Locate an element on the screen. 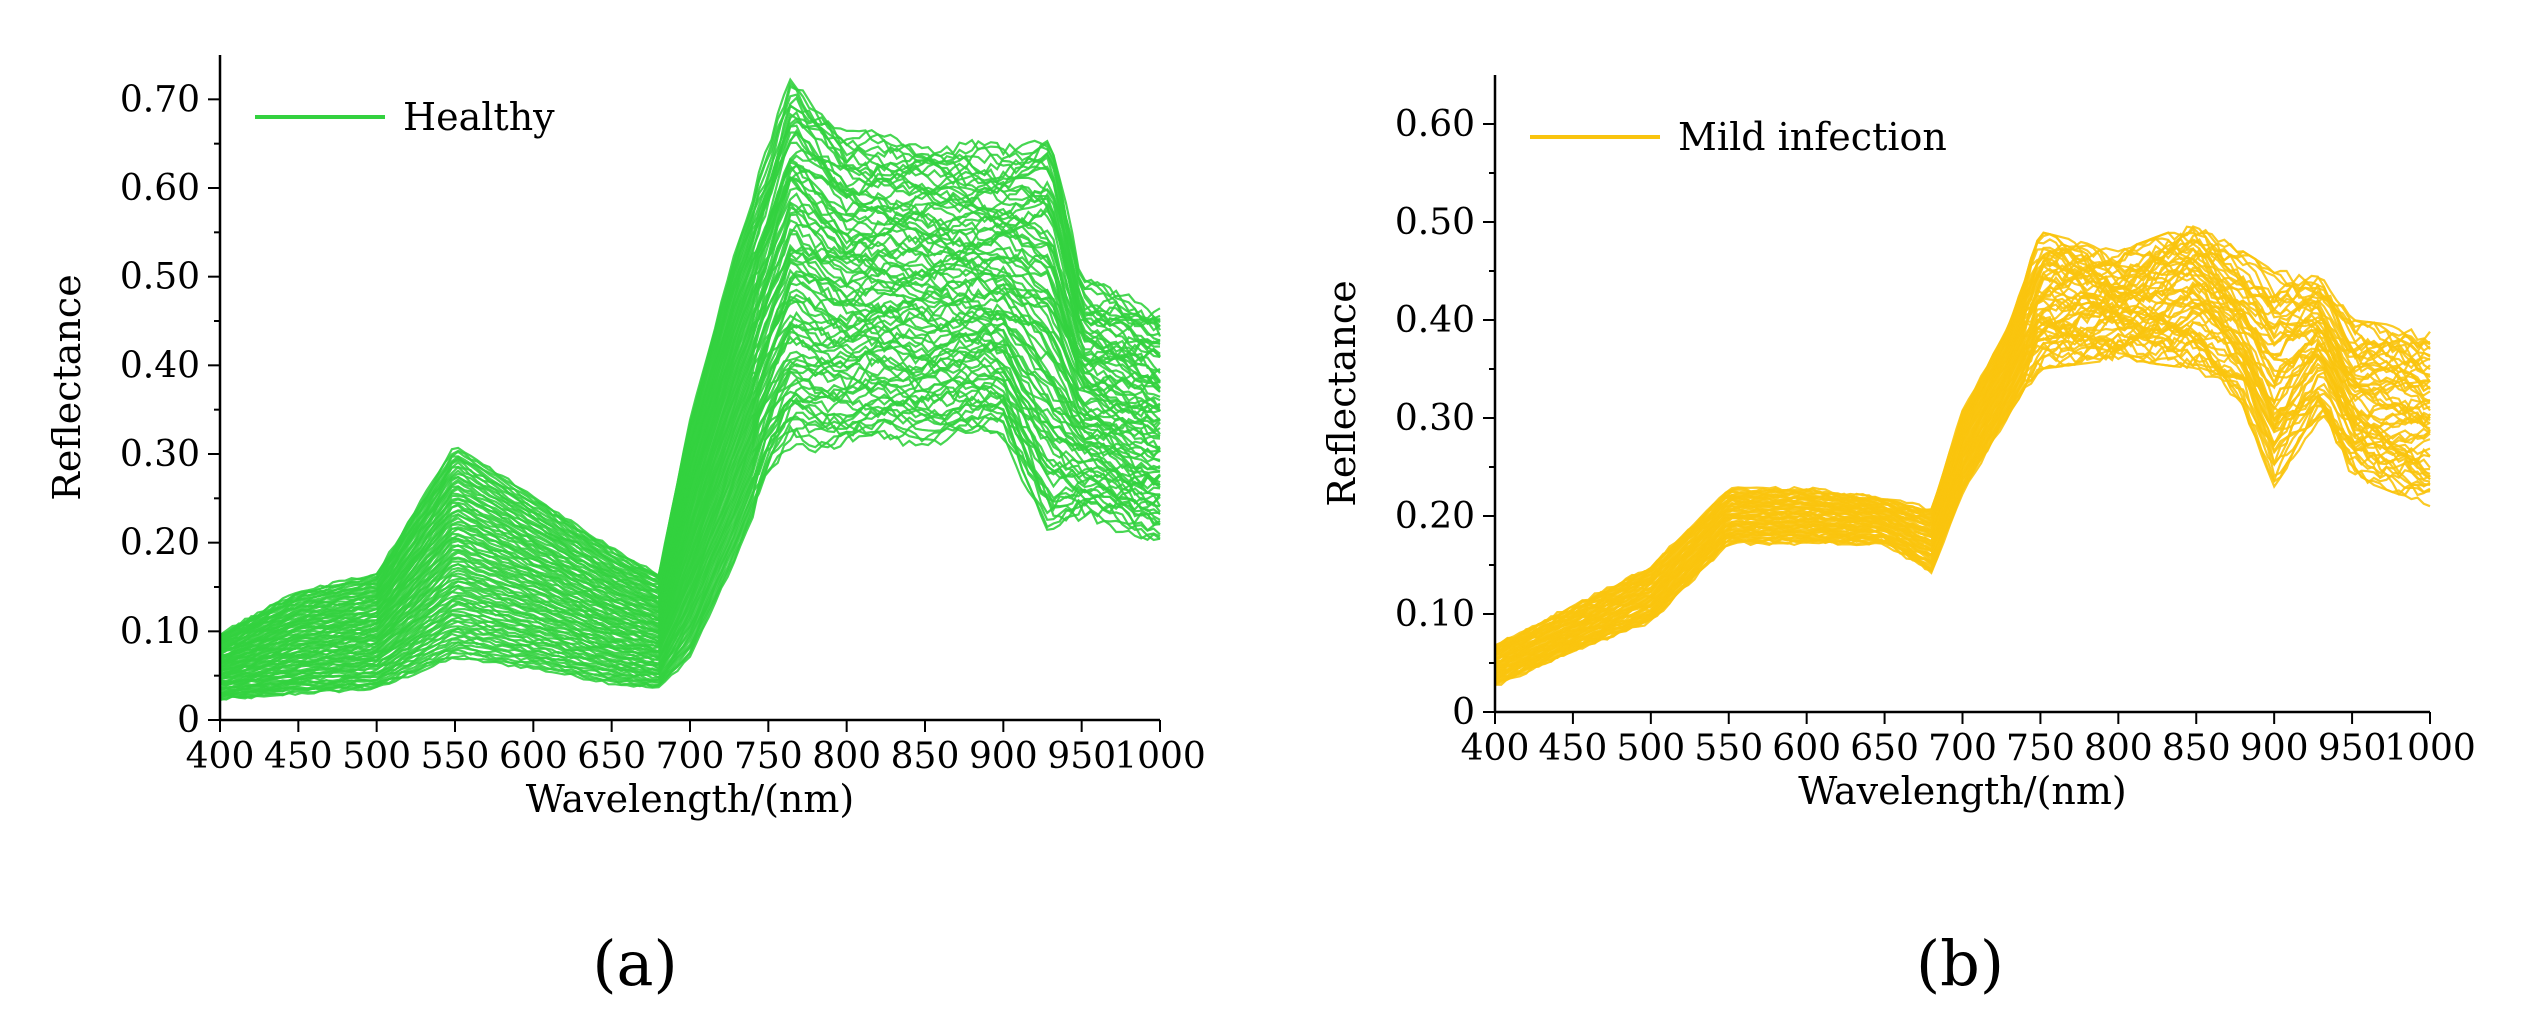  legend-label: Mild infection is located at coordinates (1812, 137).